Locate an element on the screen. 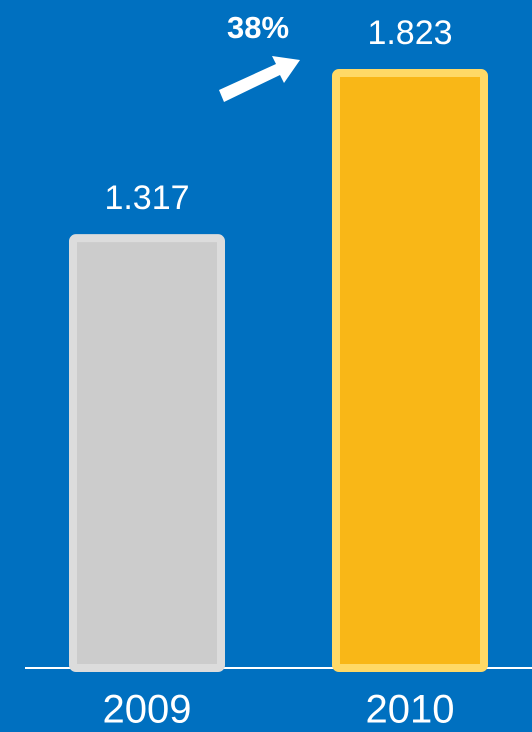 The image size is (532, 732). growth-arrow is located at coordinates (259, 79).